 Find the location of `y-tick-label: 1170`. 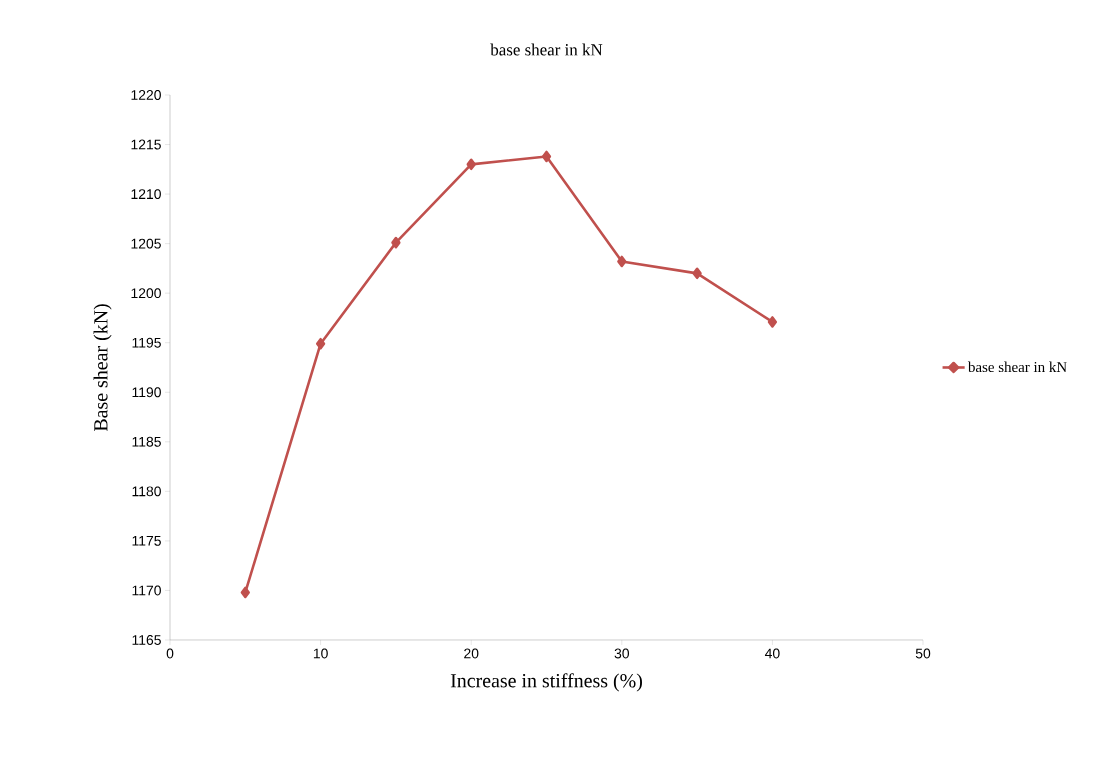

y-tick-label: 1170 is located at coordinates (146, 590).